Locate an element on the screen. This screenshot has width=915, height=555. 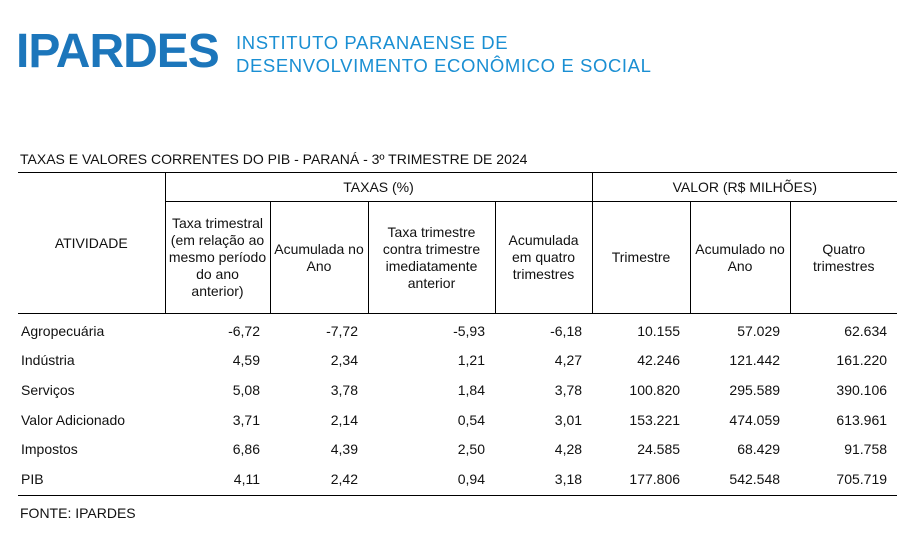
institute-name: DESENVOLVIMENTO ECONÔMICO E SOCIAL is located at coordinates (444, 65).